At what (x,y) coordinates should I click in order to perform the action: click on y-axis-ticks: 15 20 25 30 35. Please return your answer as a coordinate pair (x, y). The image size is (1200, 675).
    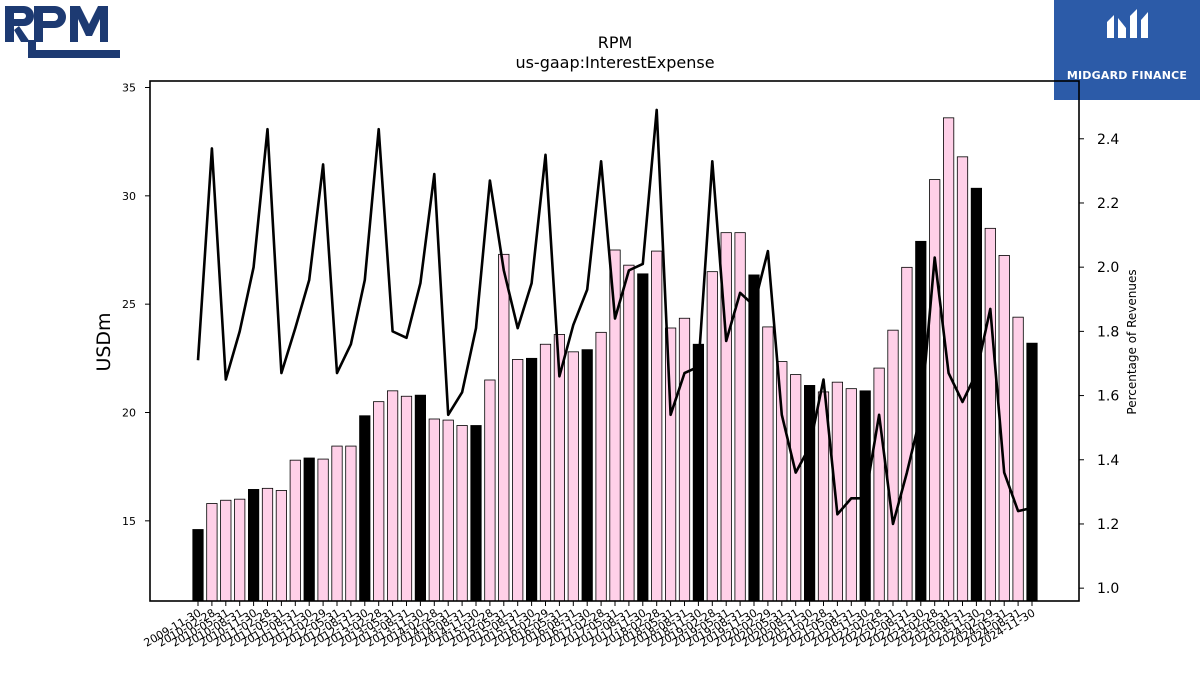
    Looking at the image, I should click on (136, 305).